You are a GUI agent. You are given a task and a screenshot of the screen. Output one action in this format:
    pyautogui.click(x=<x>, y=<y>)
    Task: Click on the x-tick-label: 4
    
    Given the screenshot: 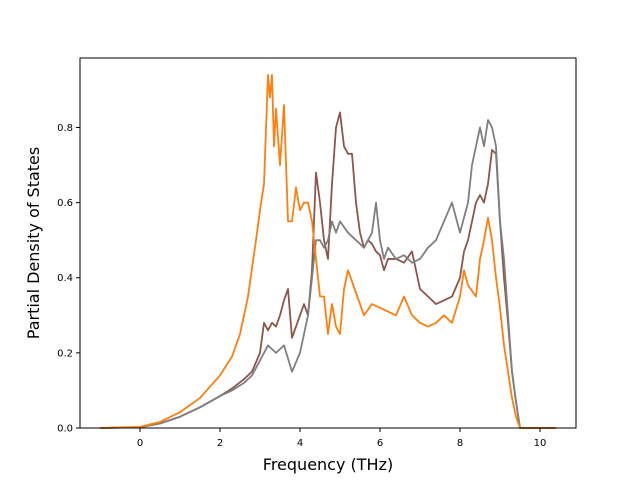 What is the action you would take?
    pyautogui.click(x=300, y=443)
    